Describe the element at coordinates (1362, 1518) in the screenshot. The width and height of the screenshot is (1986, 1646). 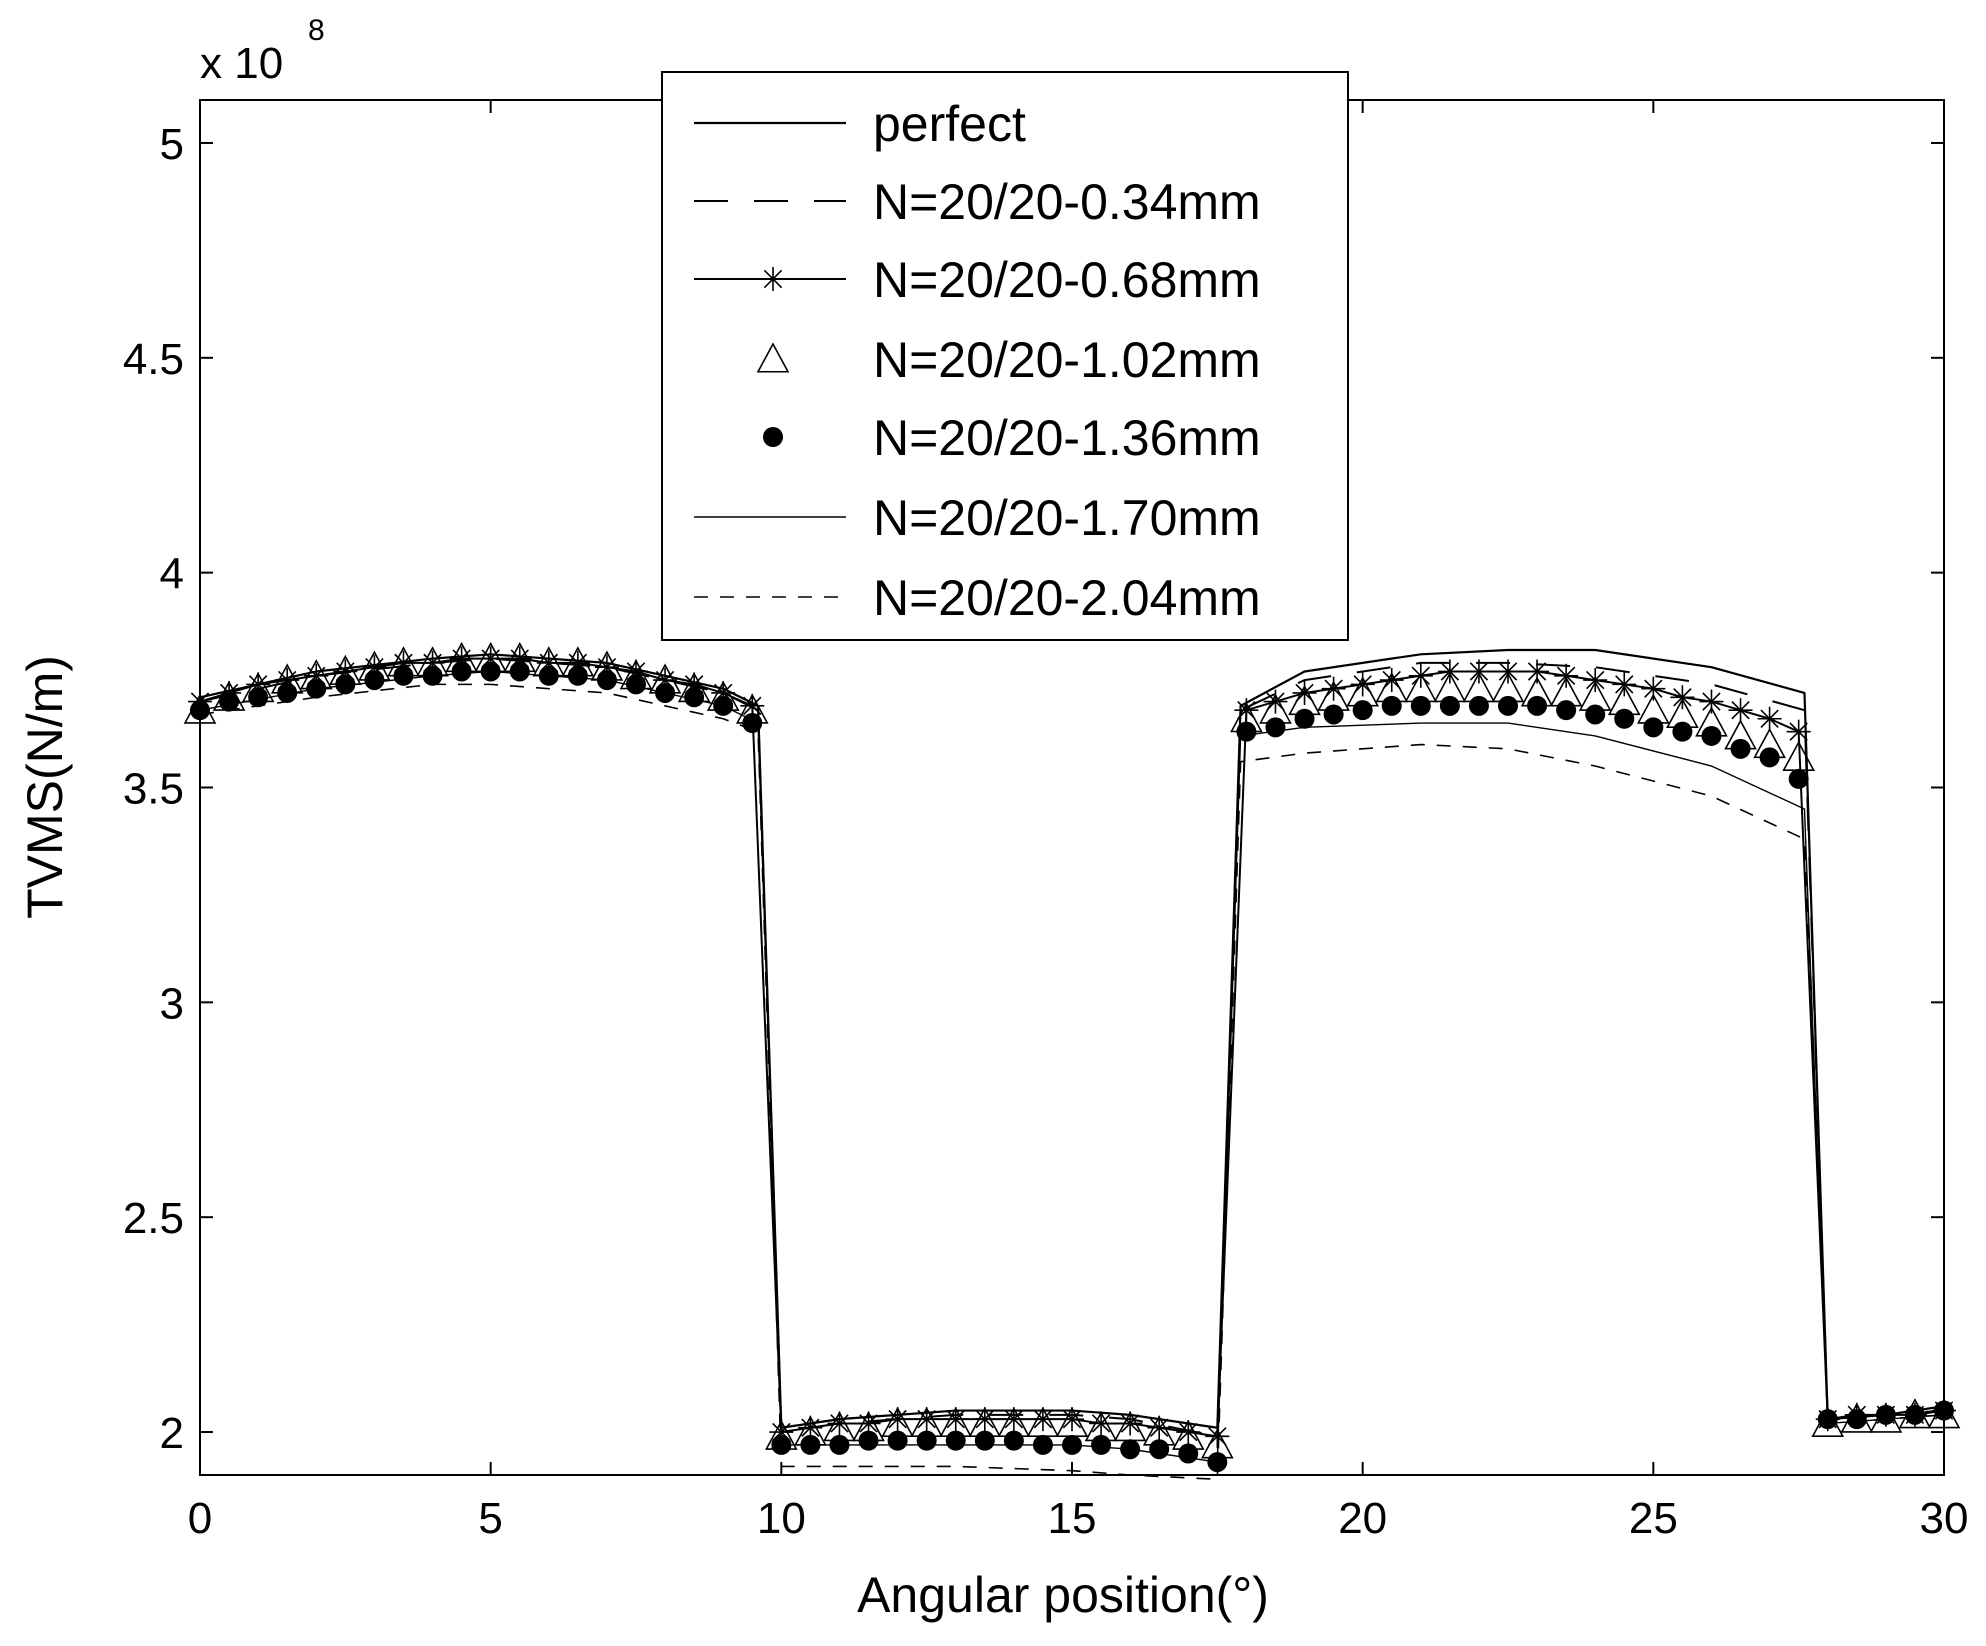
I see `x-tick-label: 20` at that location.